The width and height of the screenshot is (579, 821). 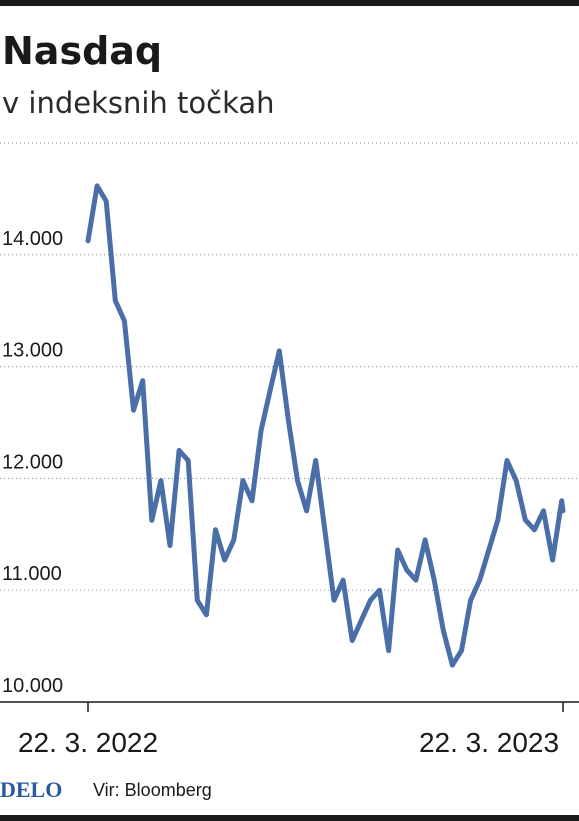 I want to click on y-tick-label: 12.000, so click(x=32, y=462).